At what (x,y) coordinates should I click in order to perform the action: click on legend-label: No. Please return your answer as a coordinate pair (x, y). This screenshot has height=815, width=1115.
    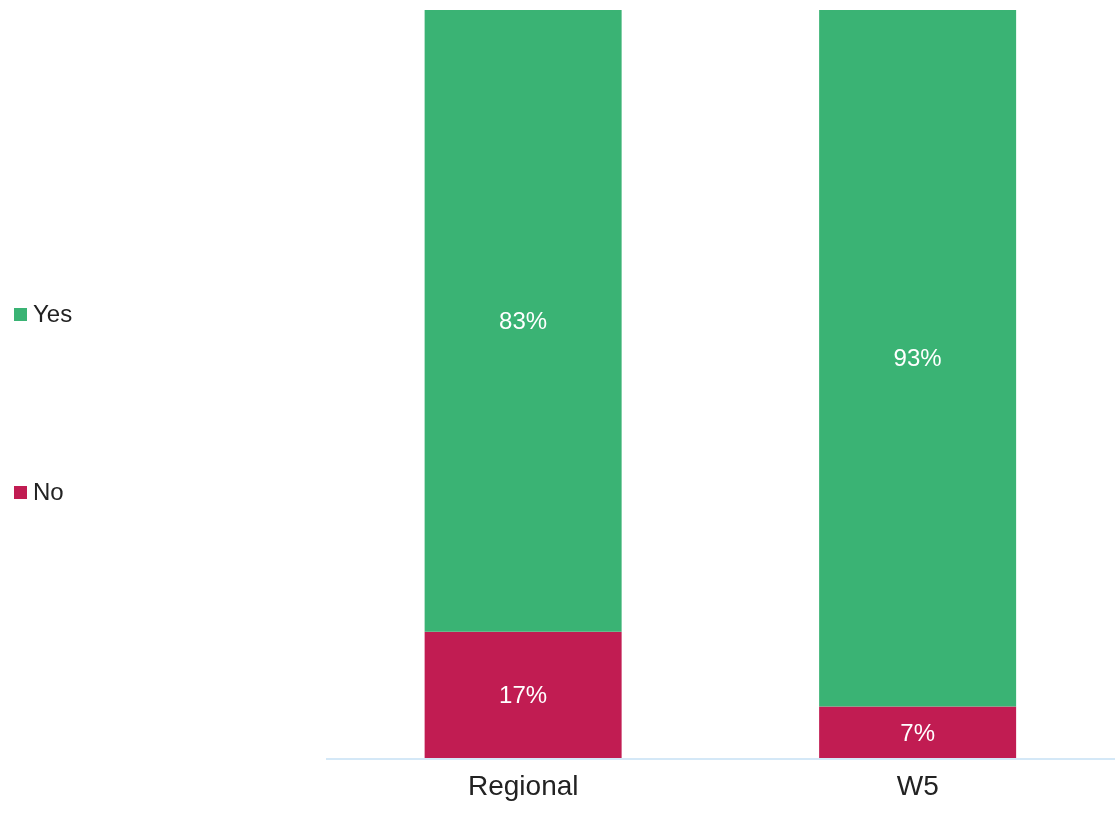
    Looking at the image, I should click on (48, 492).